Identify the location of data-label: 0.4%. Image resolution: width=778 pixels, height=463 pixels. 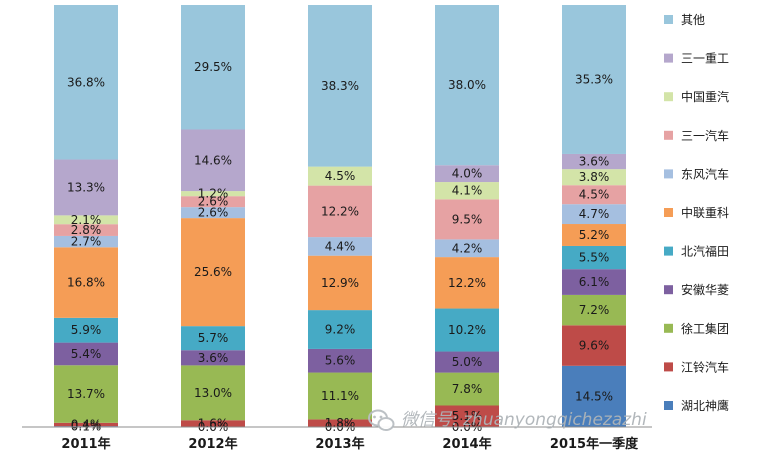
(86, 424).